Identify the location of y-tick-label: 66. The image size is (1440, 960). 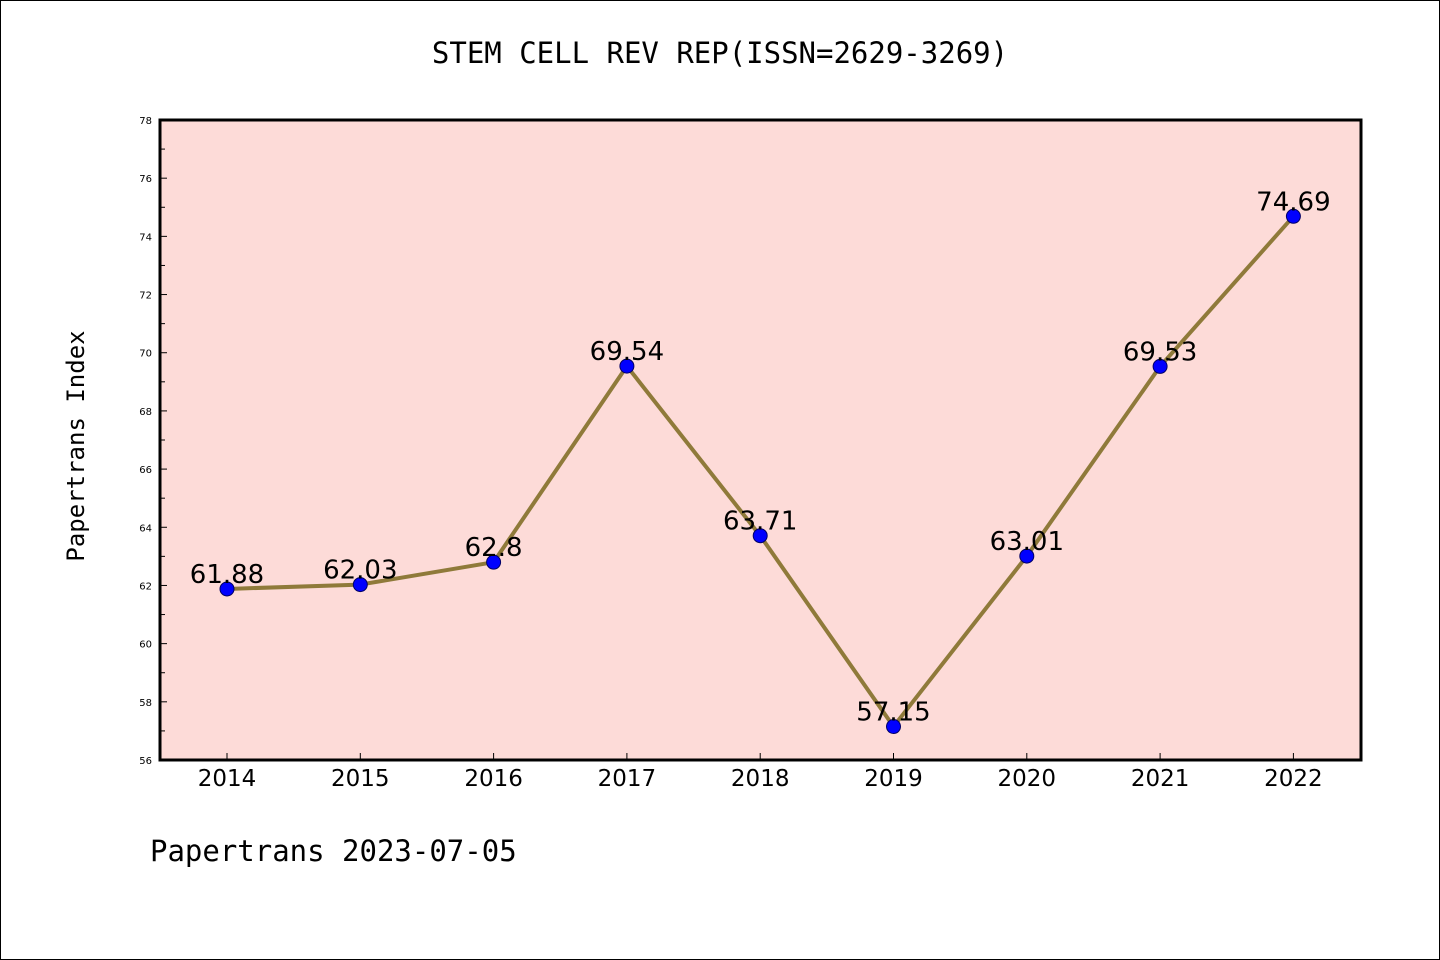
(145, 470).